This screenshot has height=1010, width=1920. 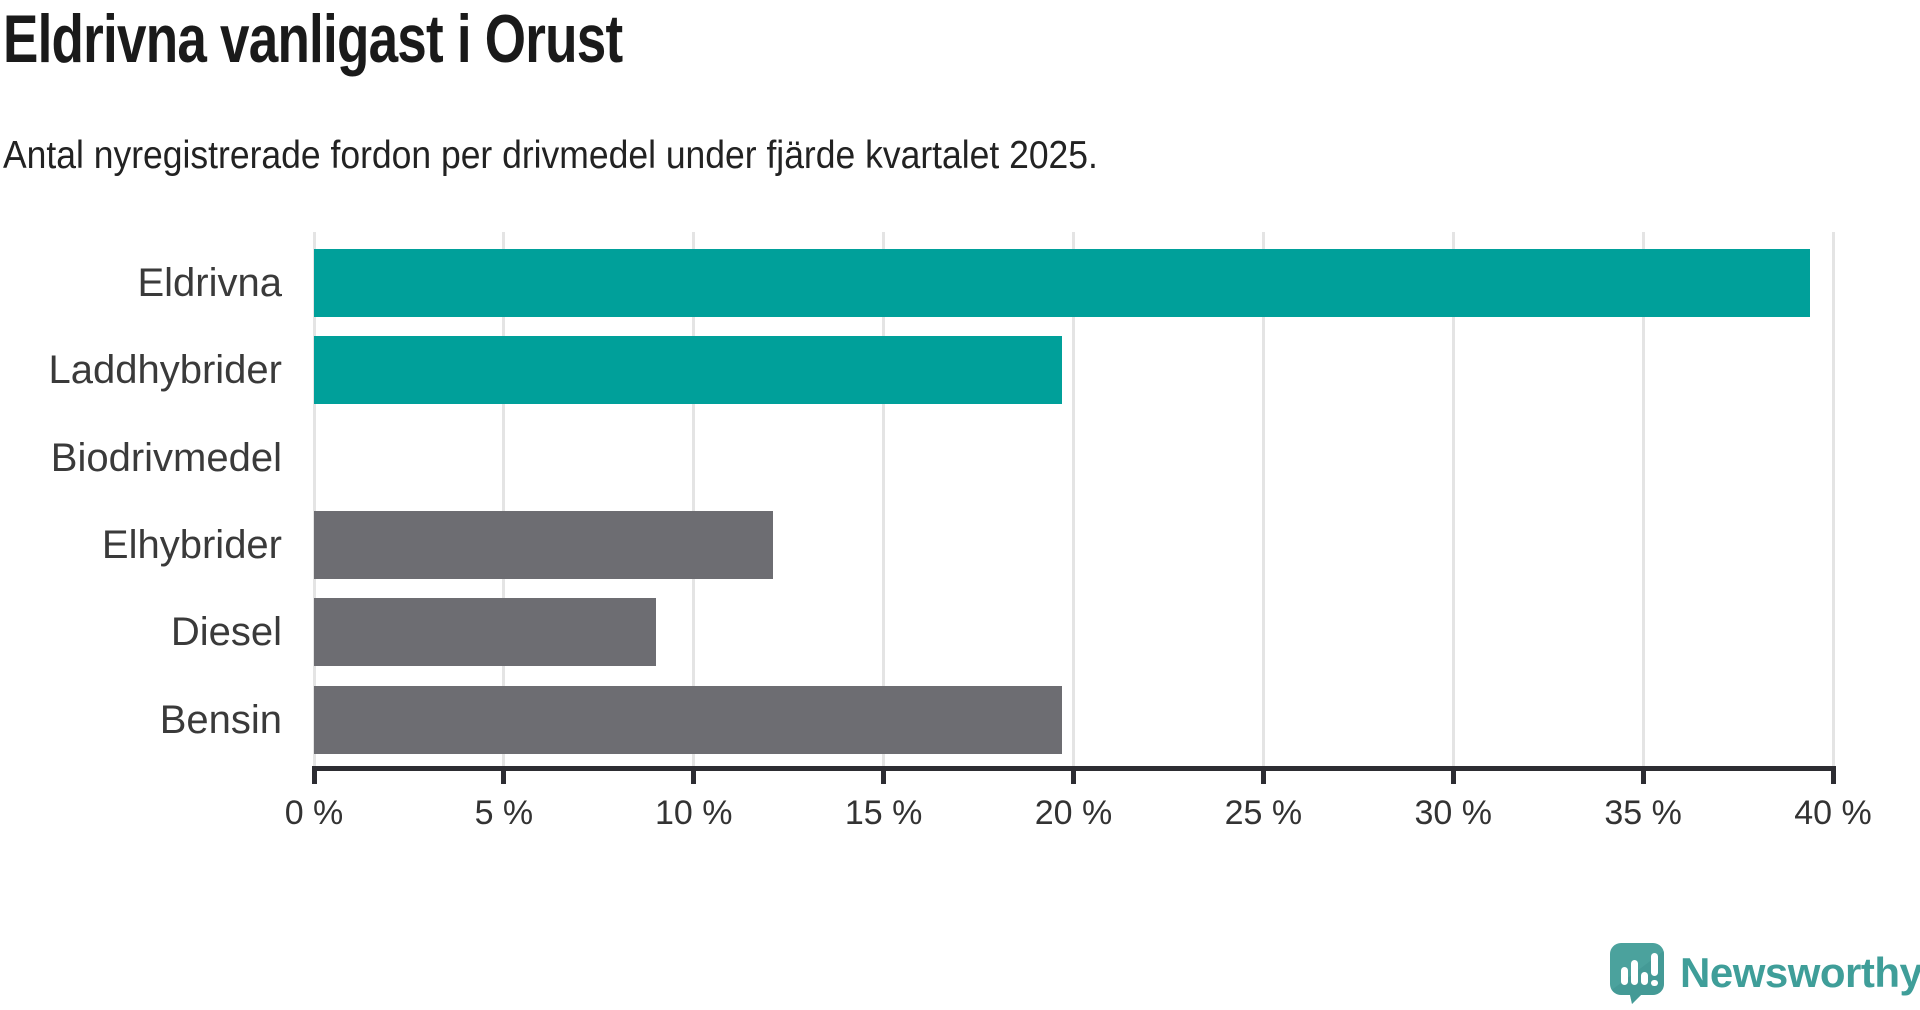 What do you see at coordinates (166, 457) in the screenshot?
I see `category-label: Biodrivmedel` at bounding box center [166, 457].